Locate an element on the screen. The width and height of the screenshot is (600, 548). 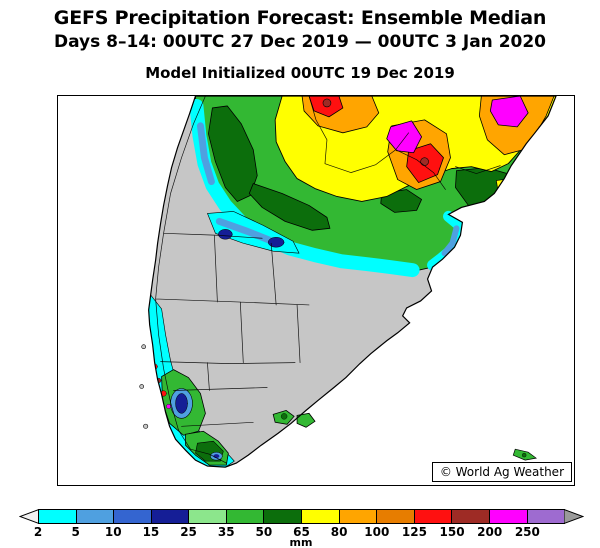
legend-tick-250: 250 is located at coordinates (527, 532).